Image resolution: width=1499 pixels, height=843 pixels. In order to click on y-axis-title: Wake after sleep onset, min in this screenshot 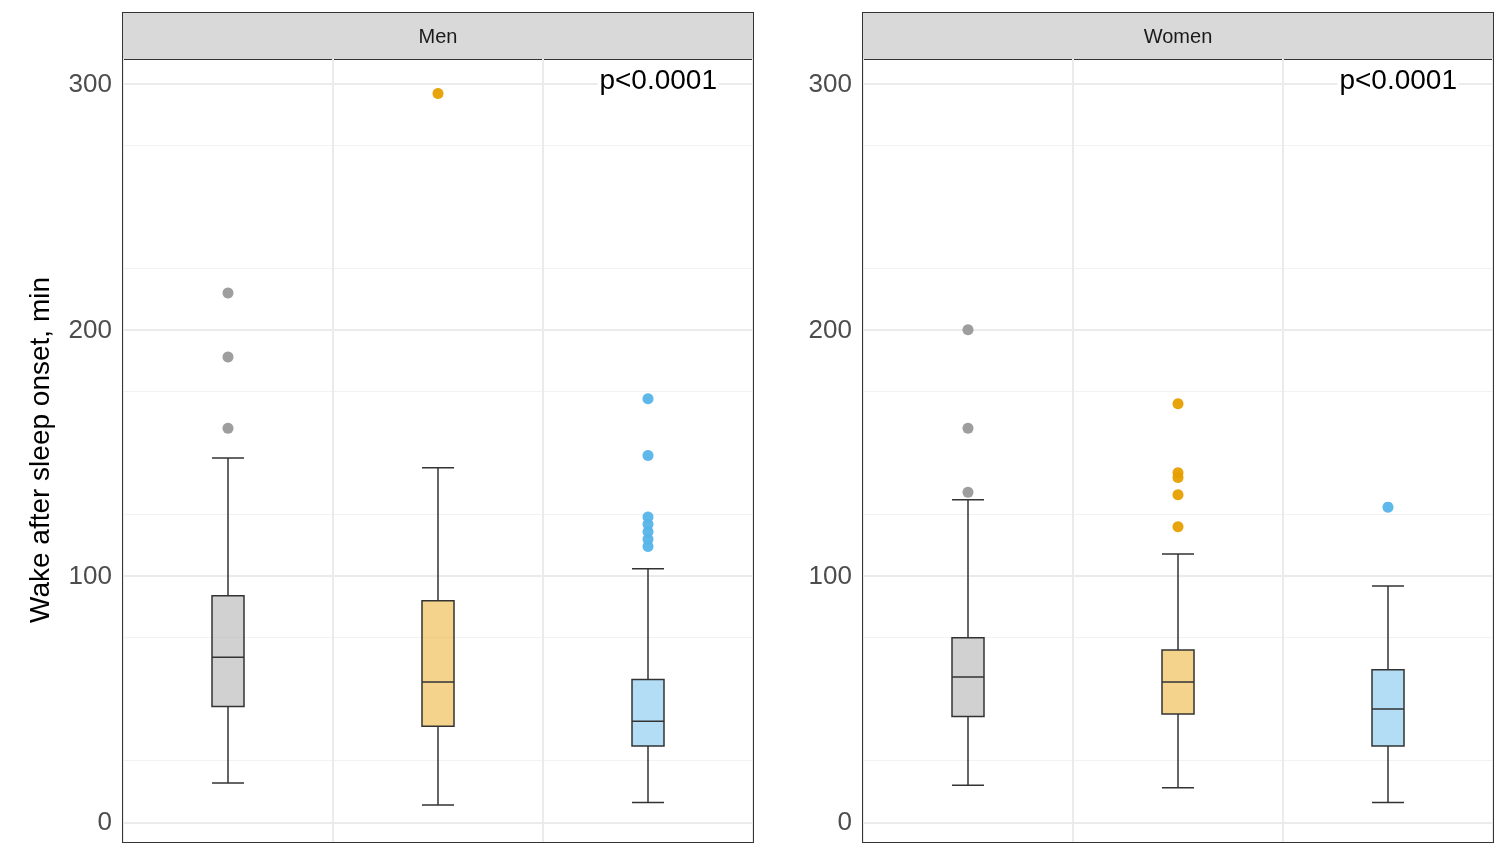, I will do `click(40, 450)`.